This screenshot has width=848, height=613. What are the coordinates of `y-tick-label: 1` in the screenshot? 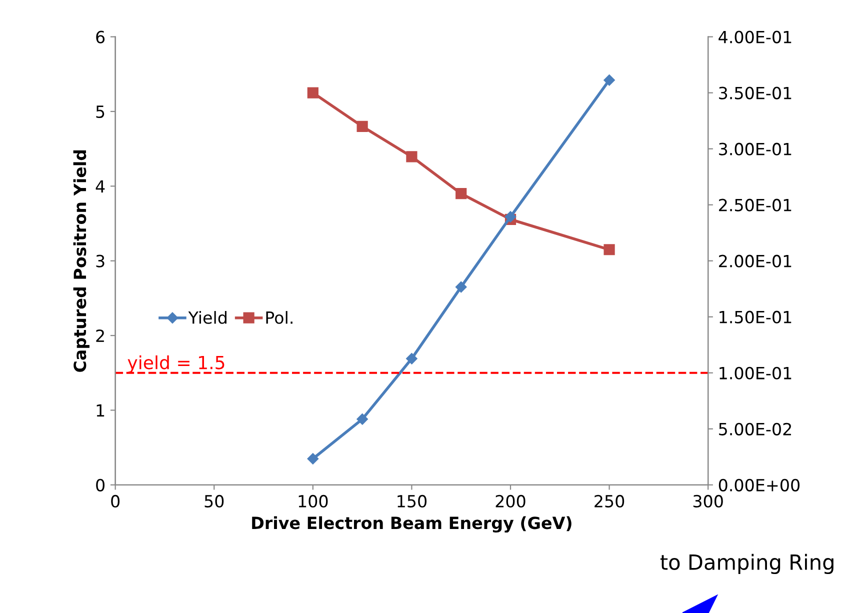 It's located at (100, 410).